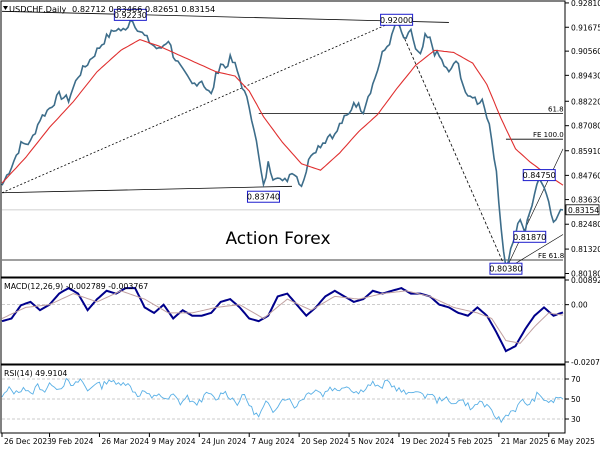  What do you see at coordinates (585, 4) in the screenshot?
I see `price-y-tick-label: 0.92810` at bounding box center [585, 4].